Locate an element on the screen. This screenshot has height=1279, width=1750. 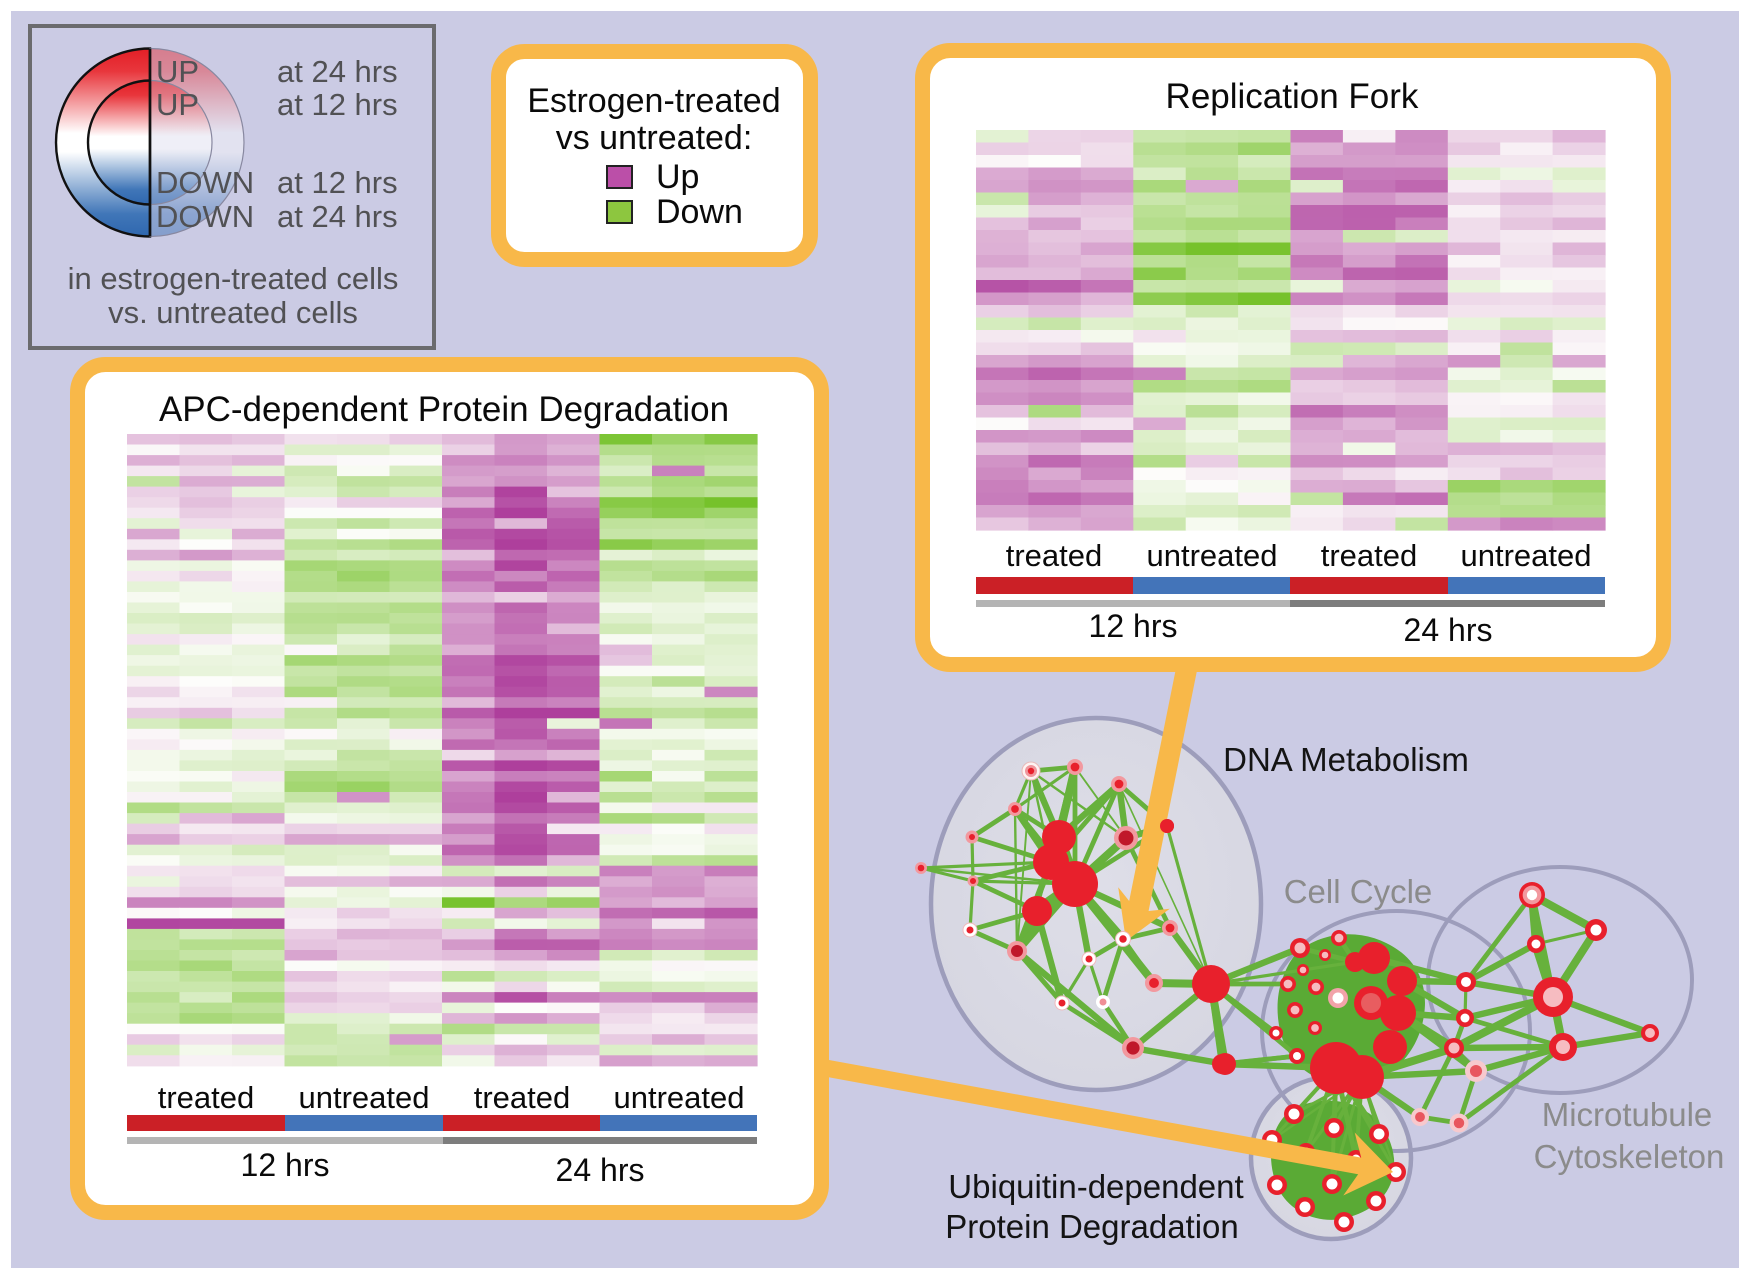
svg-text: Cytoskeleton is located at coordinates (1629, 1156).